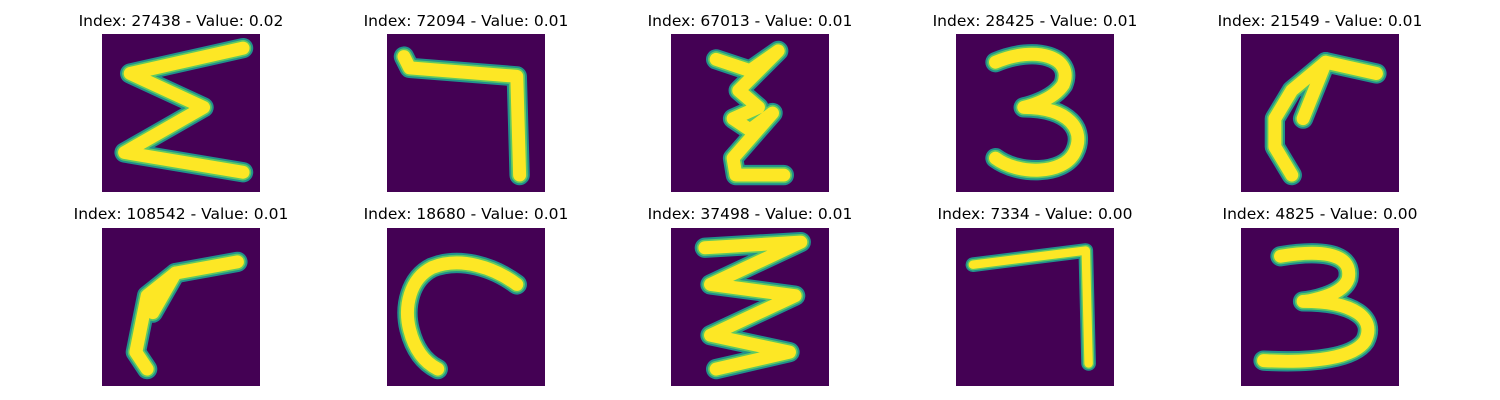 The width and height of the screenshot is (1500, 400). Describe the element at coordinates (1035, 21) in the screenshot. I see `panel-title: Index: 28425 - Value: 0.01` at that location.